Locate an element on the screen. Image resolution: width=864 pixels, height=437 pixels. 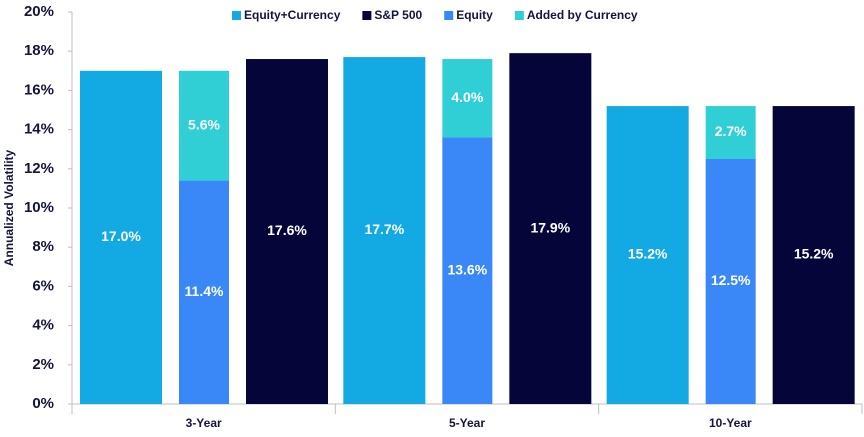
value-label: 13.6% is located at coordinates (467, 269).